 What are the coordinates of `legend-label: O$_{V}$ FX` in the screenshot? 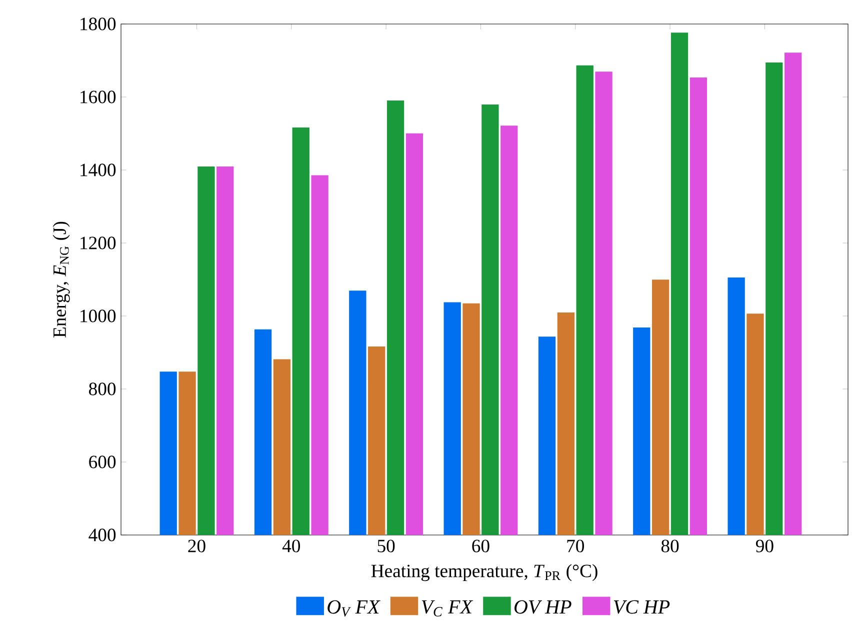 It's located at (354, 608).